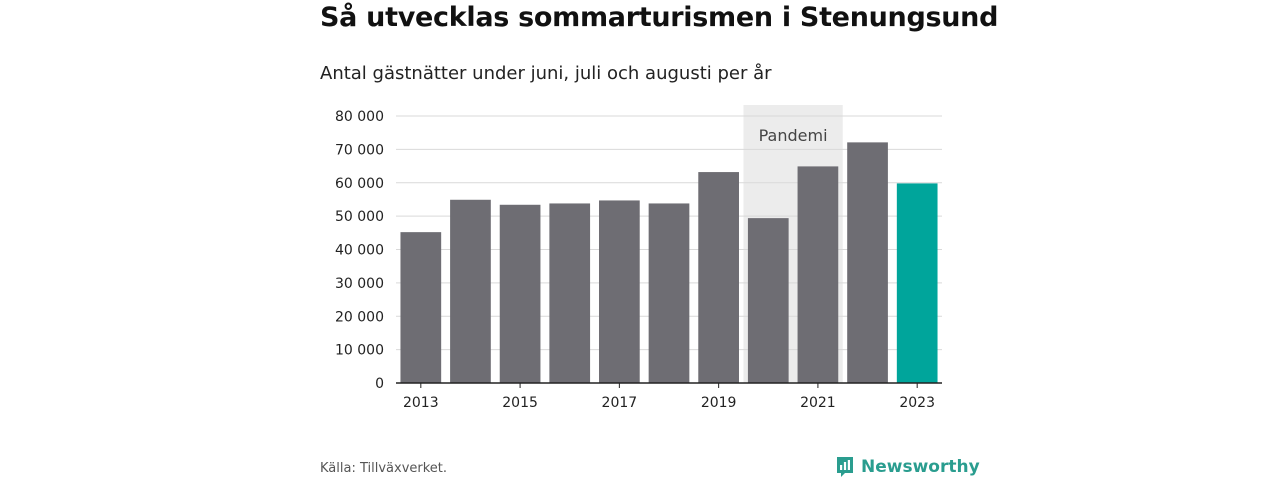 This screenshot has height=480, width=1280. Describe the element at coordinates (570, 293) in the screenshot. I see `bar-2016` at that location.